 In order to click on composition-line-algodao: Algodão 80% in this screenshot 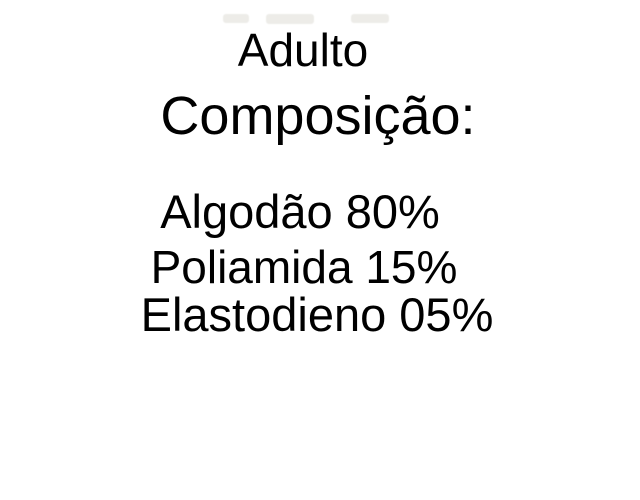, I will do `click(300, 211)`.